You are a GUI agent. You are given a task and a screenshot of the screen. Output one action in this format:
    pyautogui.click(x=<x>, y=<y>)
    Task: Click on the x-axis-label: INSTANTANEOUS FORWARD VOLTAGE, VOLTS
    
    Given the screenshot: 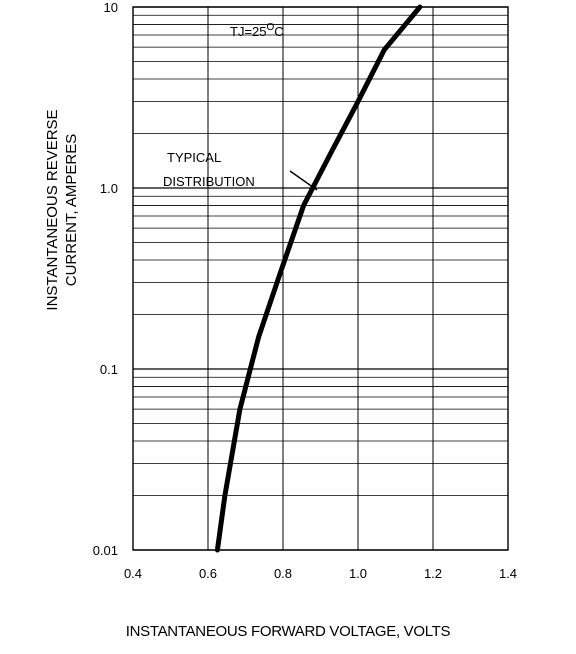 What is the action you would take?
    pyautogui.click(x=288, y=631)
    